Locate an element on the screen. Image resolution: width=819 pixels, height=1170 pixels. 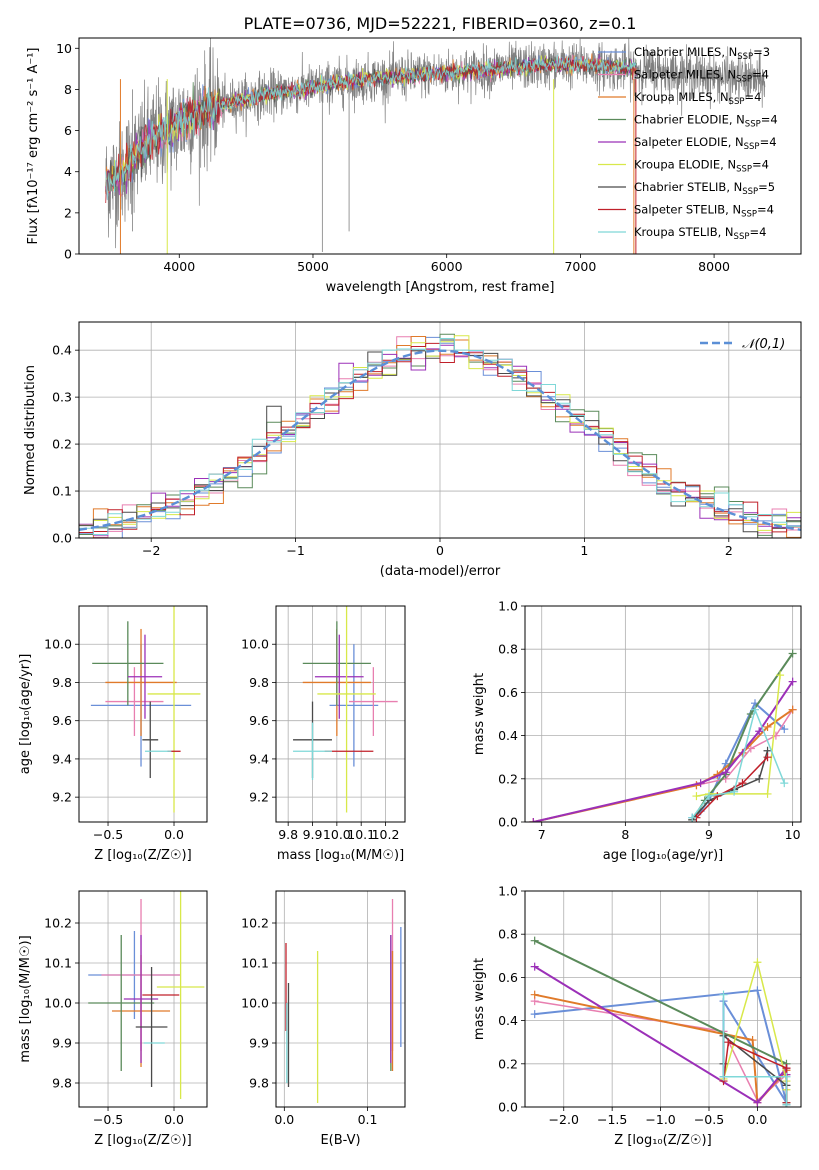
y-tick-label: 0 is located at coordinates (68, 254).